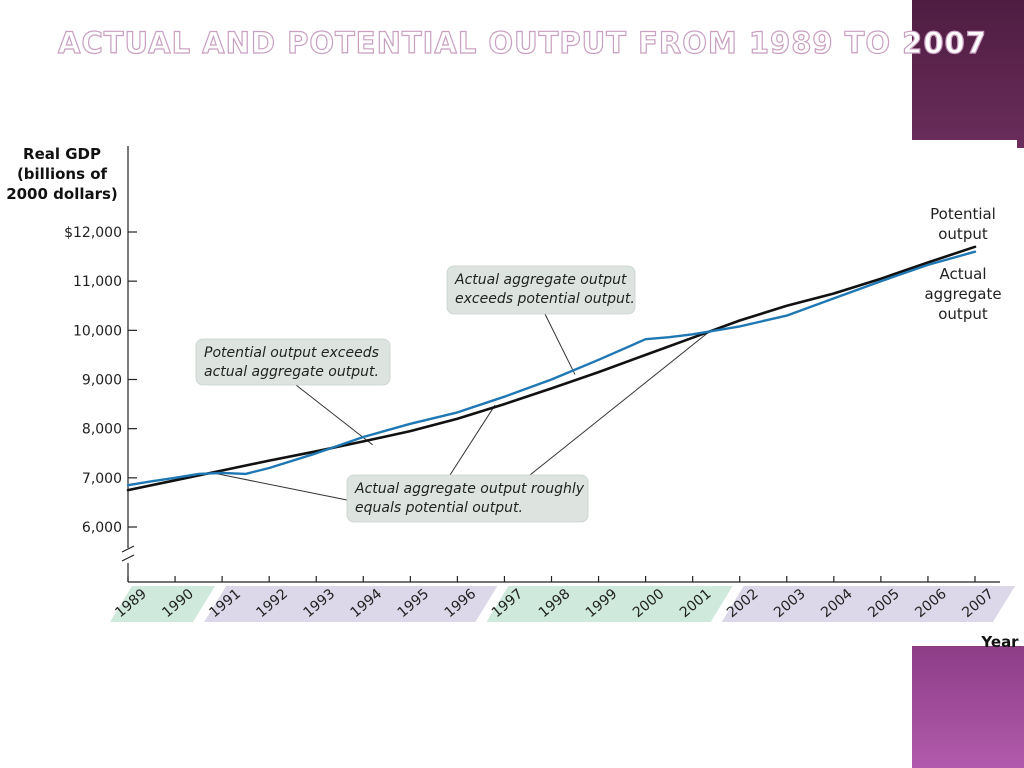 This screenshot has height=768, width=1024. Describe the element at coordinates (963, 214) in the screenshot. I see `potential-output-label: Potential` at that location.